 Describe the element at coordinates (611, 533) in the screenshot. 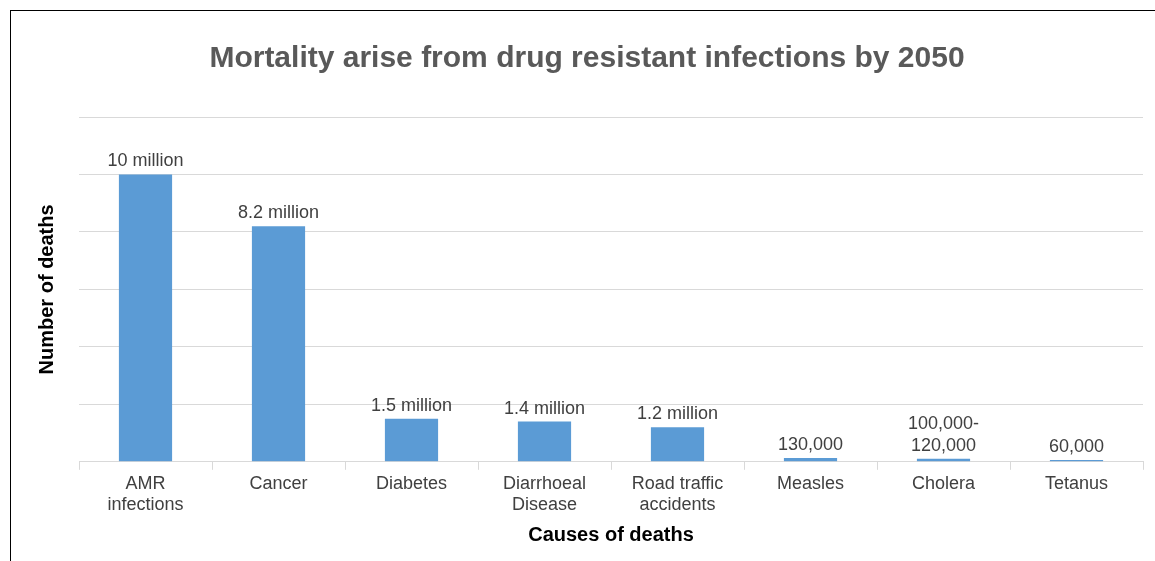

I see `x-axis-title: Causes of deaths` at that location.